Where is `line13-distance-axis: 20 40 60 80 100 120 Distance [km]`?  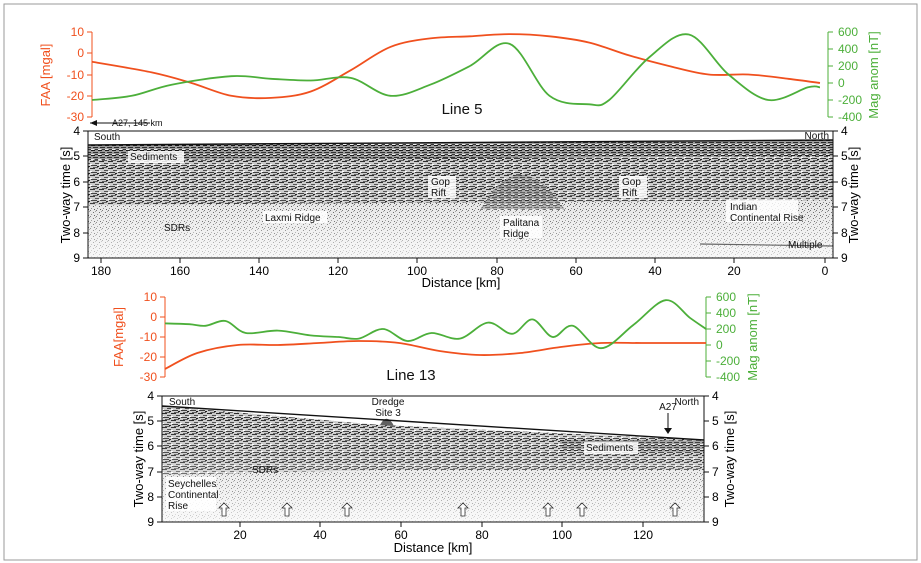
line13-distance-axis: 20 40 60 80 100 120 Distance [km] is located at coordinates (443, 538).